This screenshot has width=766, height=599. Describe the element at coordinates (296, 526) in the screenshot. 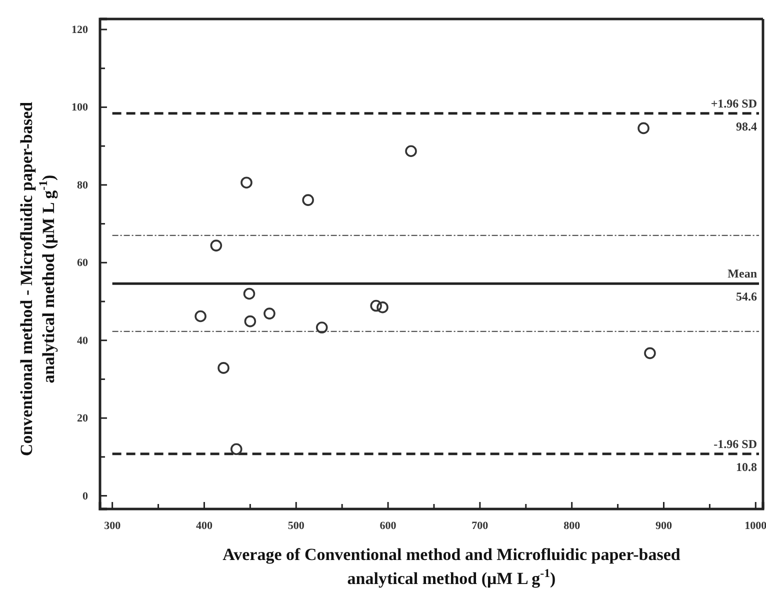

I see `x-tick-label: 500` at that location.